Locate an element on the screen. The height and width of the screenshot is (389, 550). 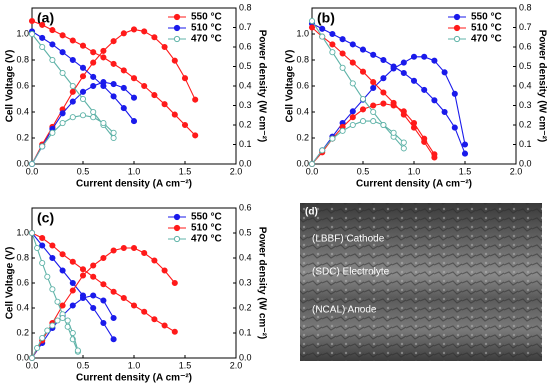
y-tick-label: 0.8 is located at coordinates (22, 59).